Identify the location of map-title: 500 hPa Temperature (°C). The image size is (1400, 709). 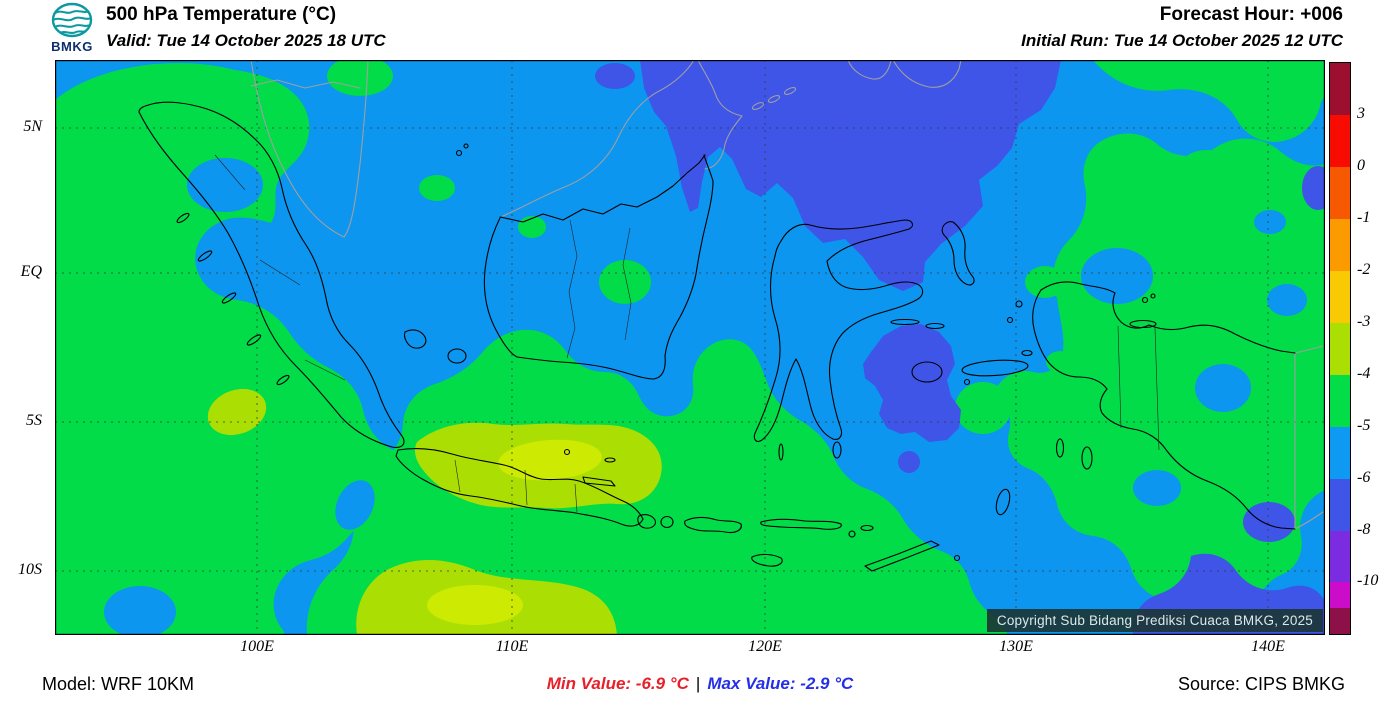
(221, 14).